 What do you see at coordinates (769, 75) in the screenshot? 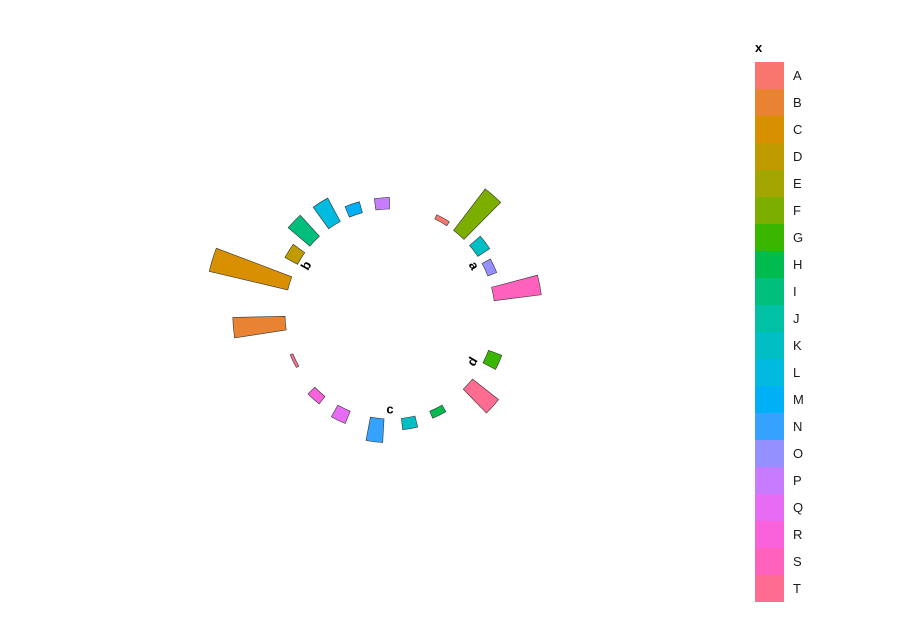
I see `legend-key-A` at bounding box center [769, 75].